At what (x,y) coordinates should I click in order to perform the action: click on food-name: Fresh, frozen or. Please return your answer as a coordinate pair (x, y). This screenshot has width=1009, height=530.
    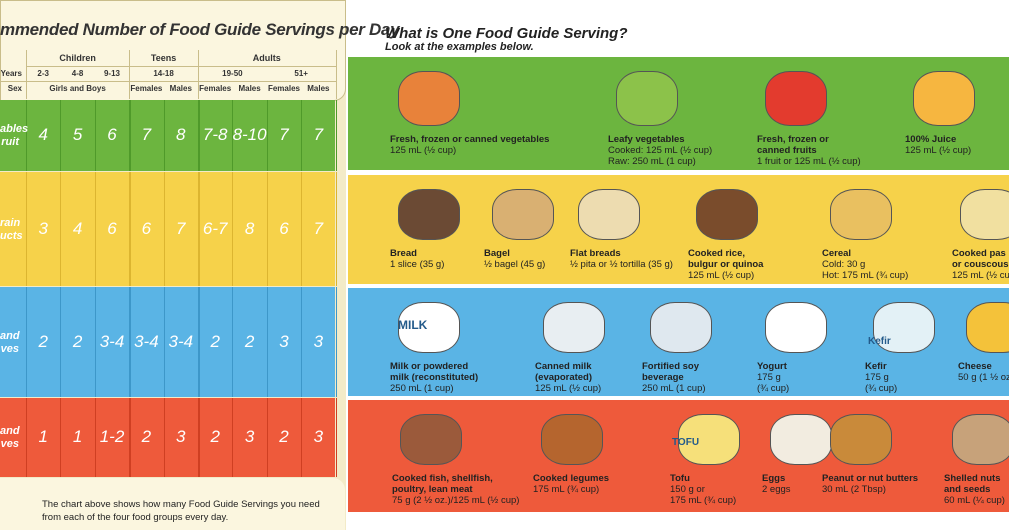
    Looking at the image, I should click on (793, 139).